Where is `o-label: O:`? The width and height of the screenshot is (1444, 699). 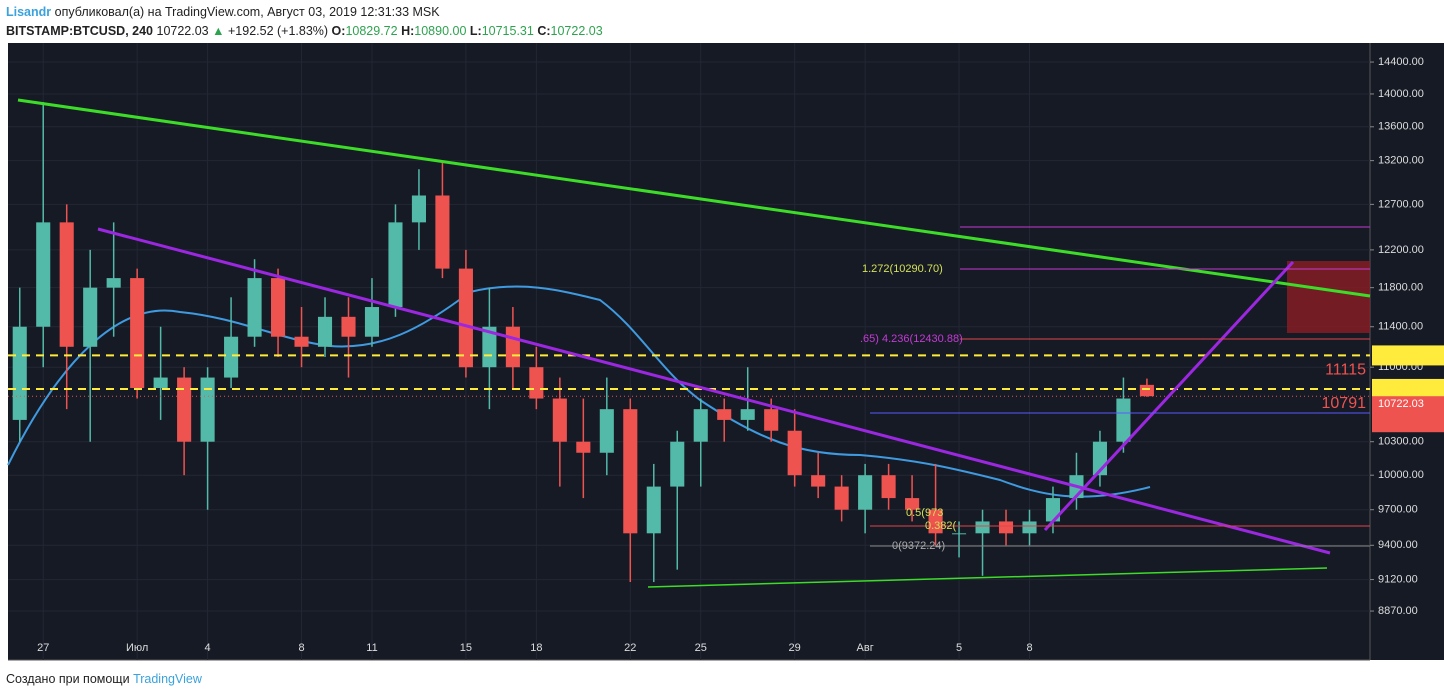 o-label: O: is located at coordinates (338, 31).